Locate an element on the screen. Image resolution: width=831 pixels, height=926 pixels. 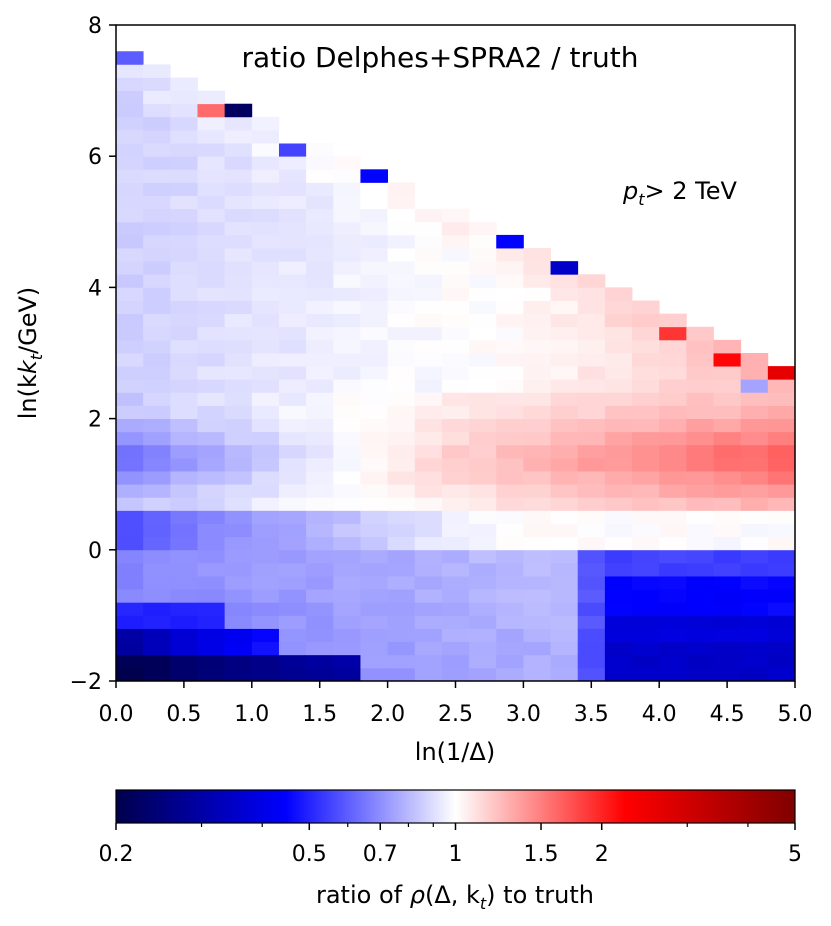
colorbar-tick-label: 2 is located at coordinates (602, 854).